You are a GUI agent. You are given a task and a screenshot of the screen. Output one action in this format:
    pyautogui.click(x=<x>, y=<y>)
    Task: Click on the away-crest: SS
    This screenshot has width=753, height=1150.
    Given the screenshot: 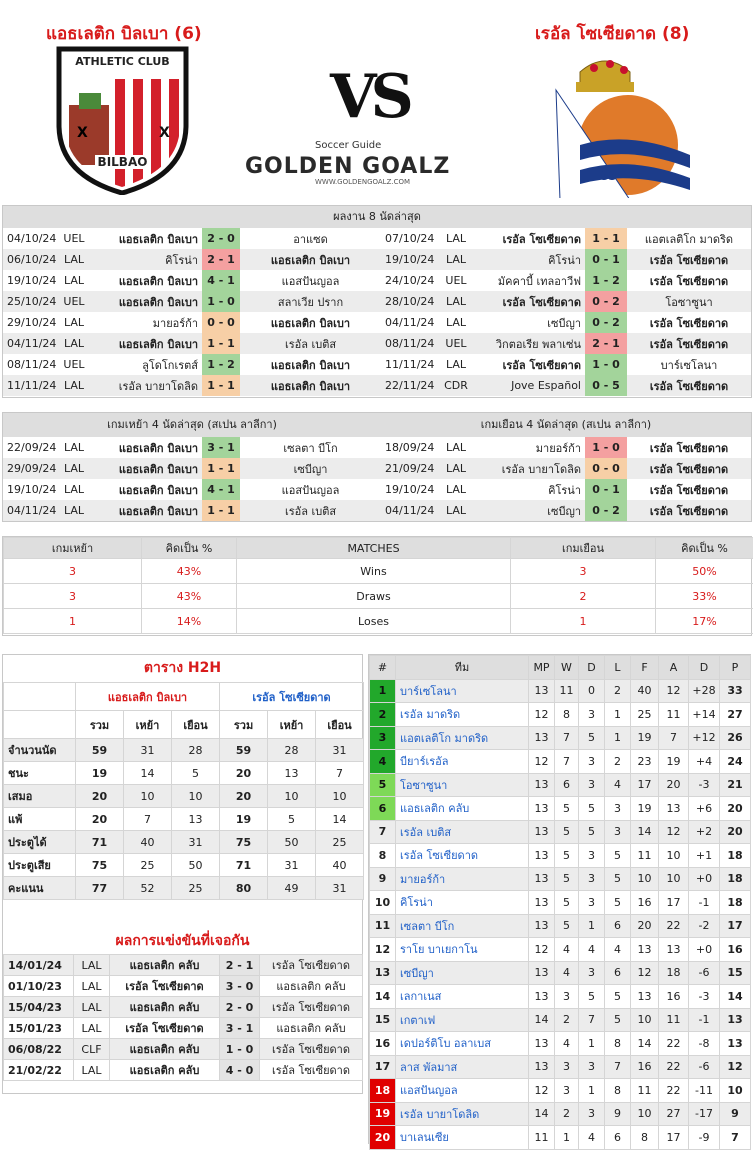 What is the action you would take?
    pyautogui.click(x=620, y=124)
    